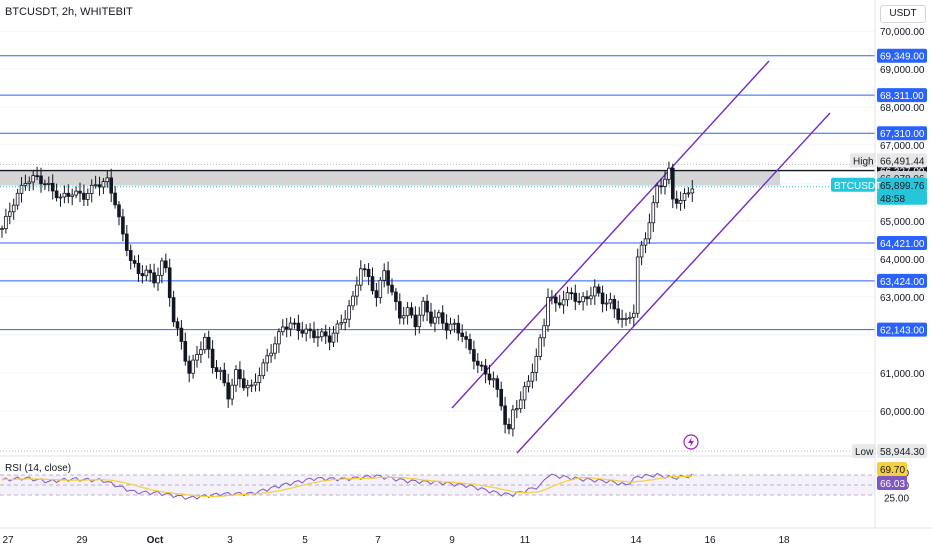 The image size is (932, 555). I want to click on price-badge: 66,491.44, so click(902, 160).